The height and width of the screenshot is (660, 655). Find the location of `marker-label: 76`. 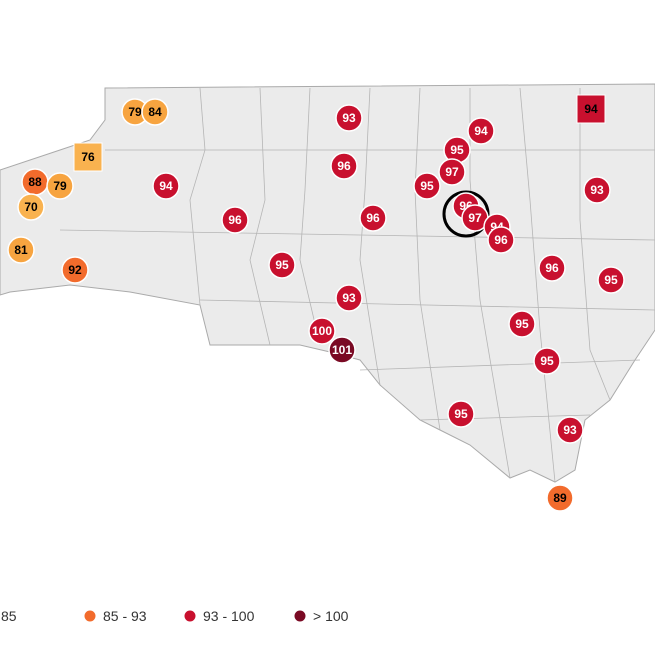

marker-label: 76 is located at coordinates (88, 157).